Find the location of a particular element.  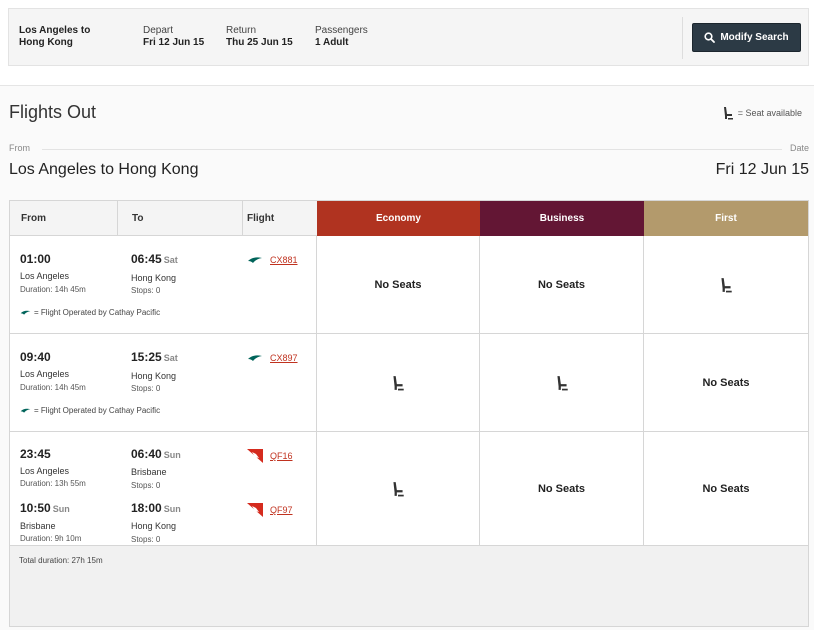

arrival-time: 15:25 Sat is located at coordinates (154, 357).